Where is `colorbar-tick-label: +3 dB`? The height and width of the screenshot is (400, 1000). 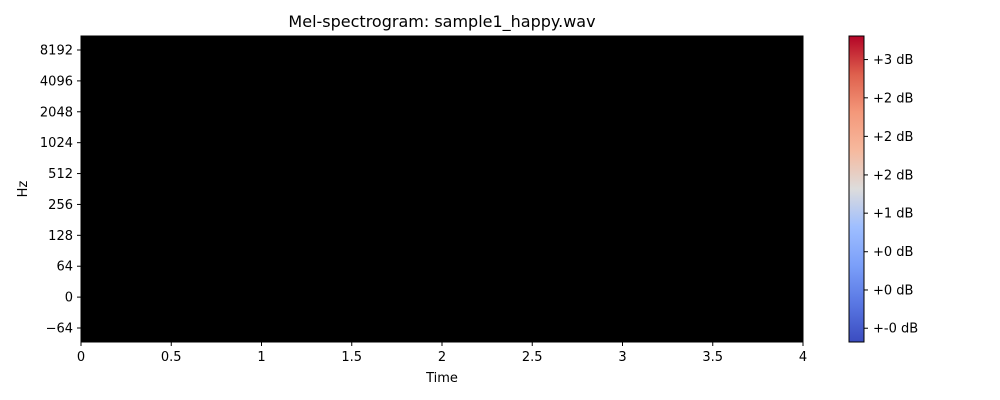
colorbar-tick-label: +3 dB is located at coordinates (893, 60).